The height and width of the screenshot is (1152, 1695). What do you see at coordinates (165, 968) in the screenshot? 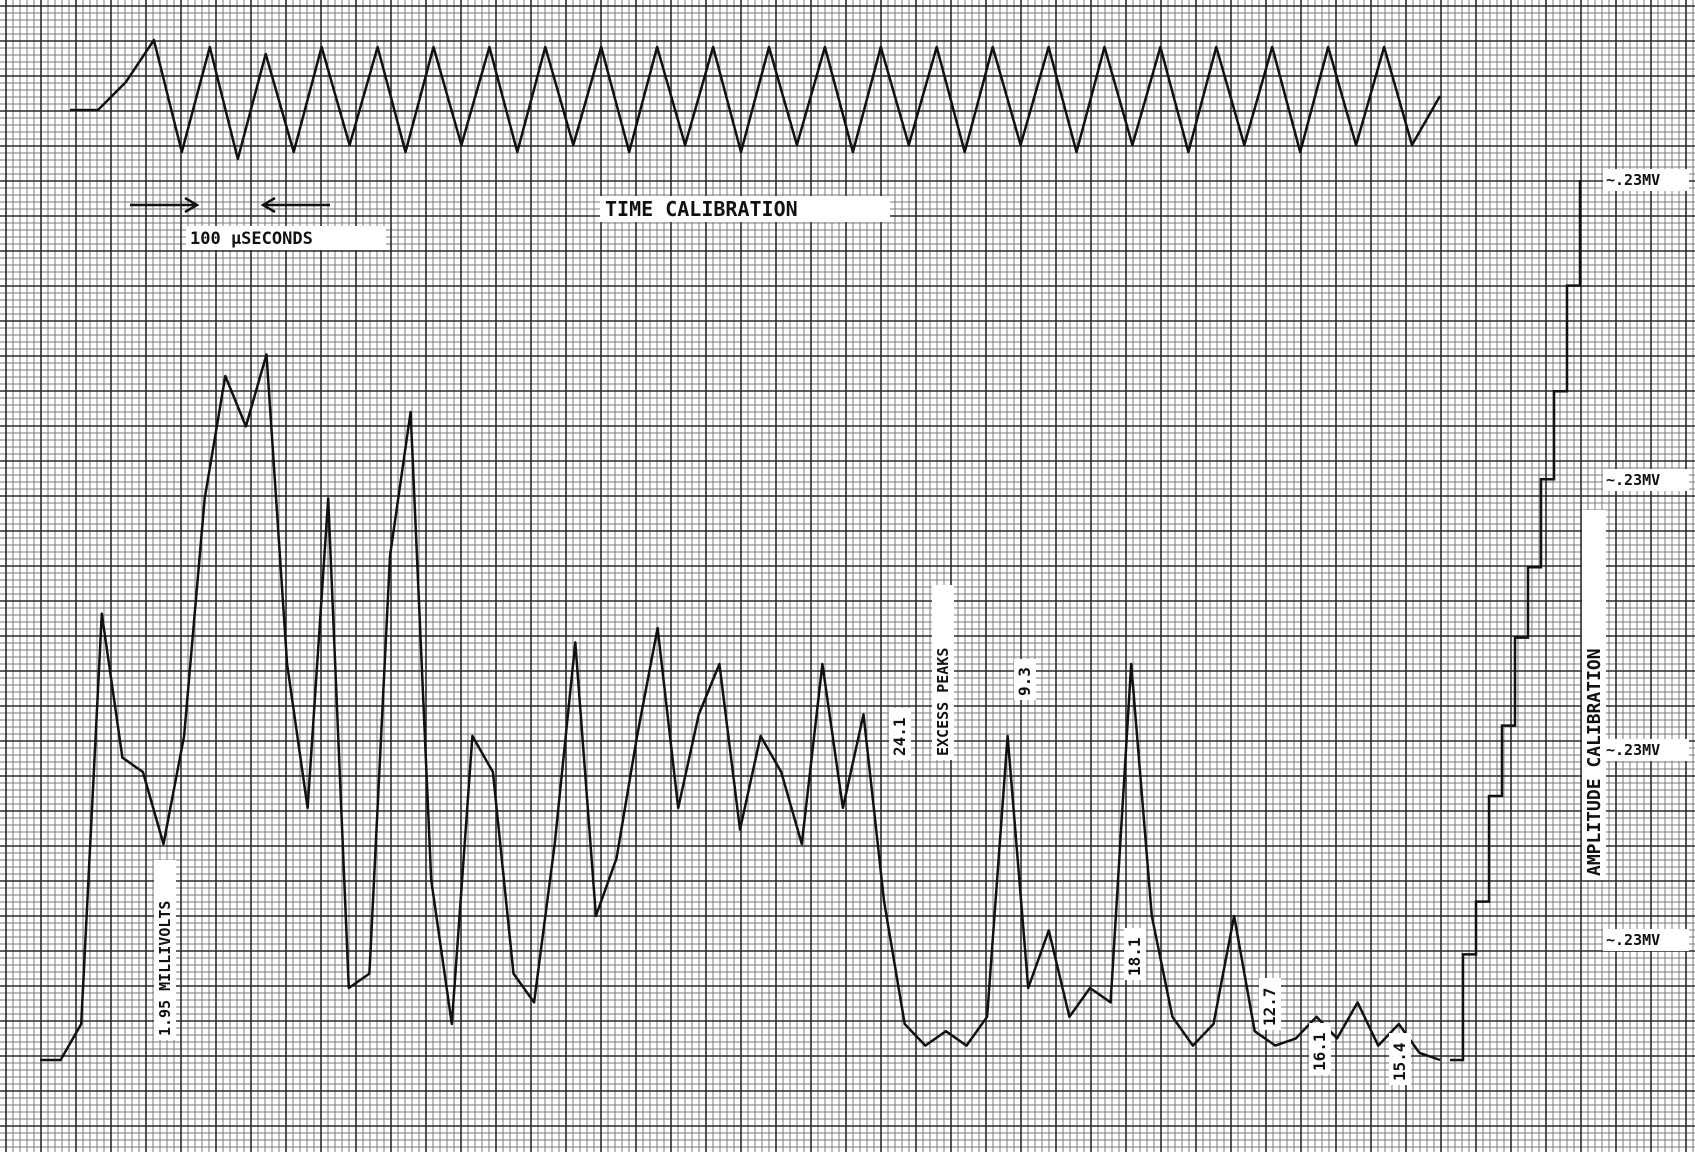
I see `left-vertical-label: 1.95 MILLIVOLTS` at bounding box center [165, 968].